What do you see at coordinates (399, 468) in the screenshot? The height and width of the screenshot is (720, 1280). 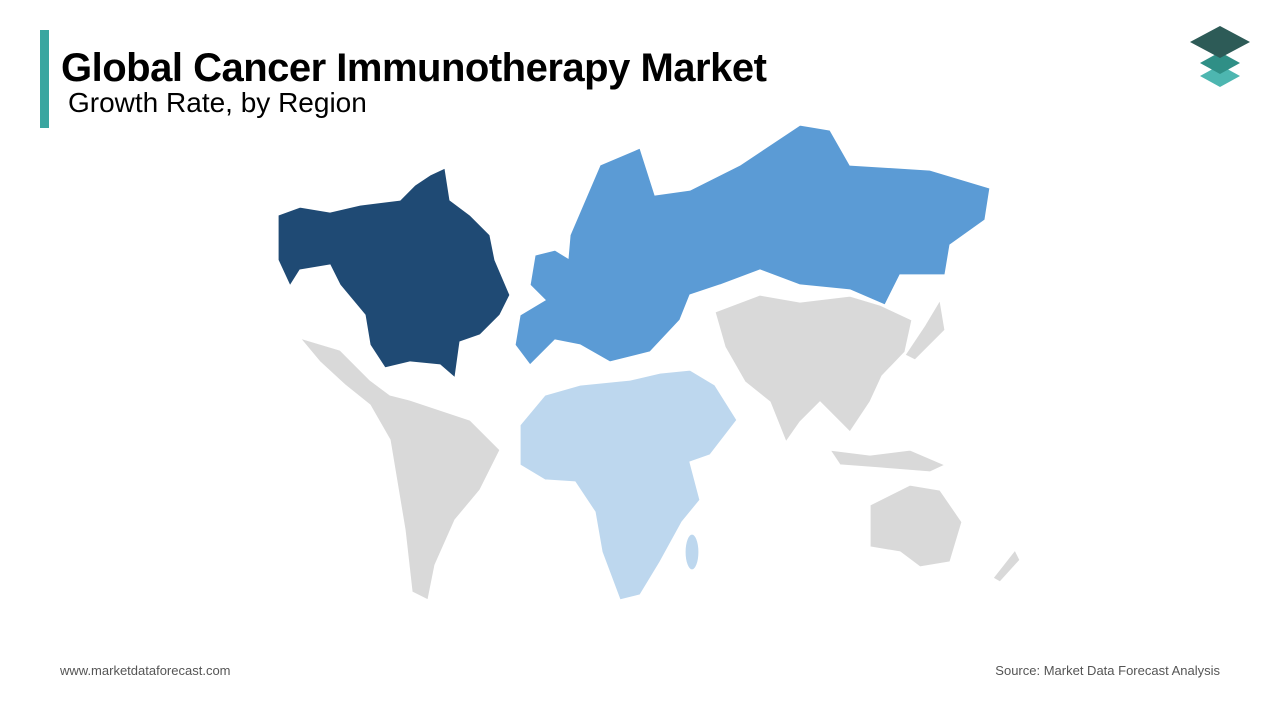 I see `latin-america` at bounding box center [399, 468].